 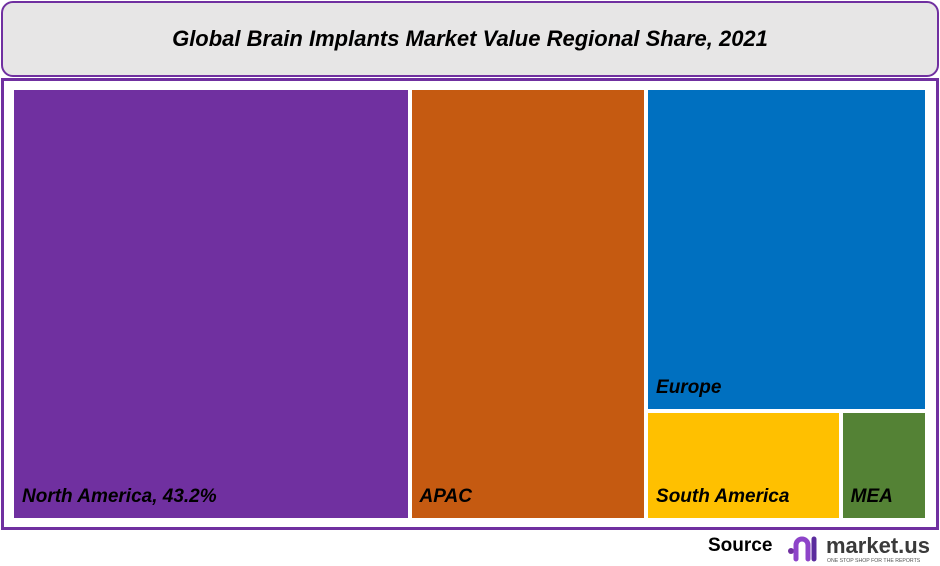 I want to click on treemap-label: North America, 43.2%, so click(x=119, y=496).